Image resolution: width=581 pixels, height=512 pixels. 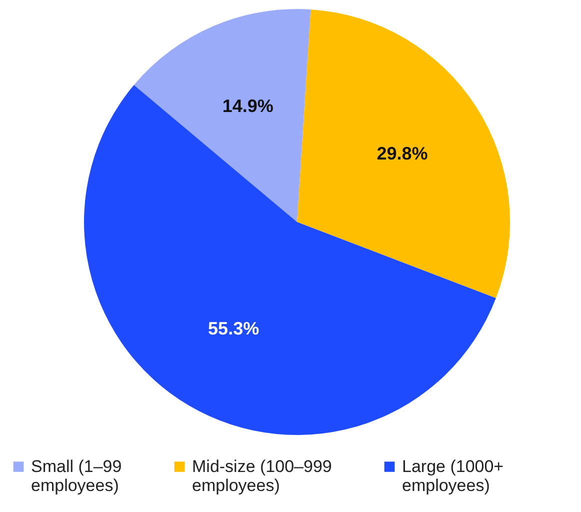 What do you see at coordinates (76, 475) in the screenshot?
I see `legend-label: Small (1–99 employees)` at bounding box center [76, 475].